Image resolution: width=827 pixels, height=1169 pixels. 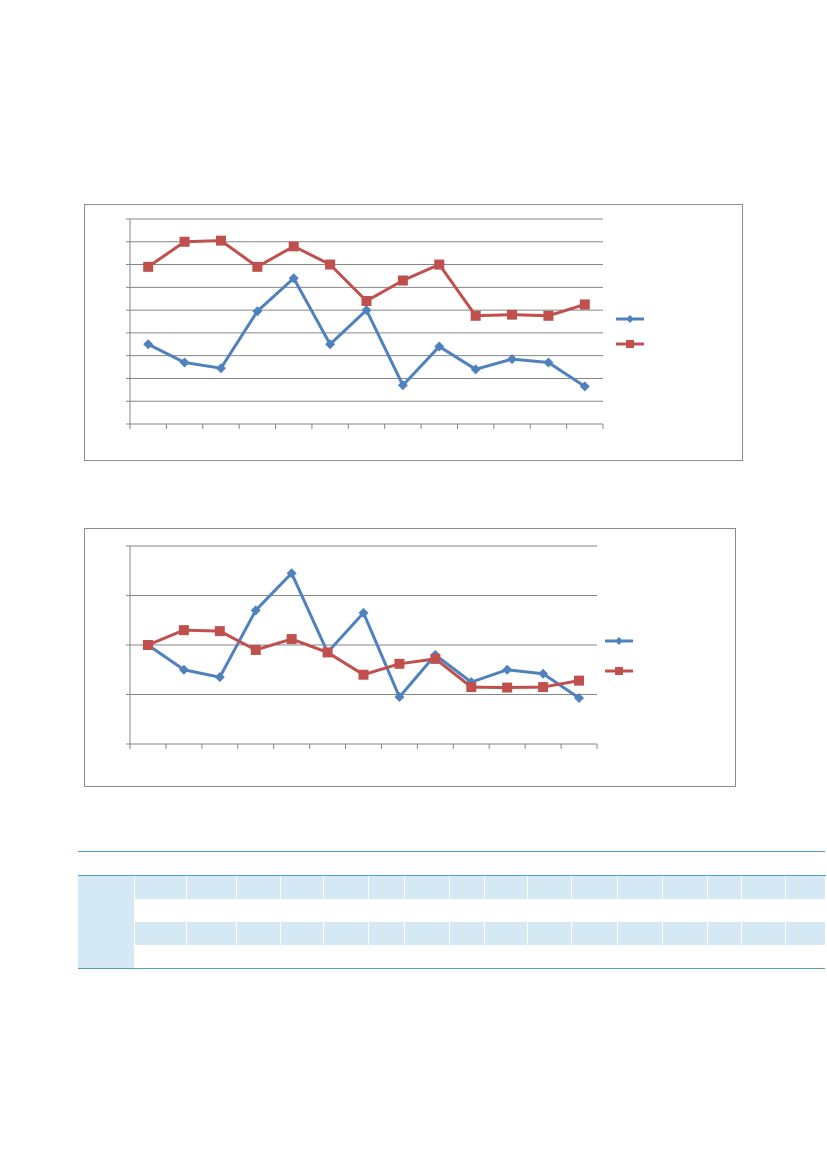 I want to click on table-header-row, so click(x=451, y=863).